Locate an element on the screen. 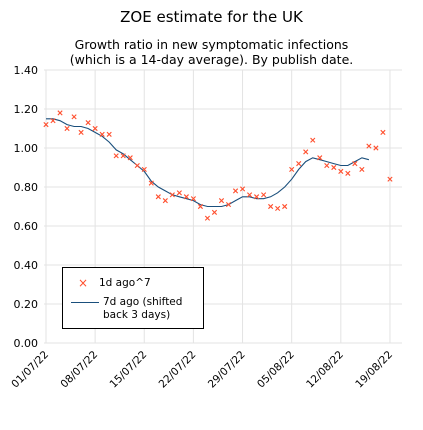 The height and width of the screenshot is (430, 423). x-tick-label: 19/08/22 is located at coordinates (374, 370).